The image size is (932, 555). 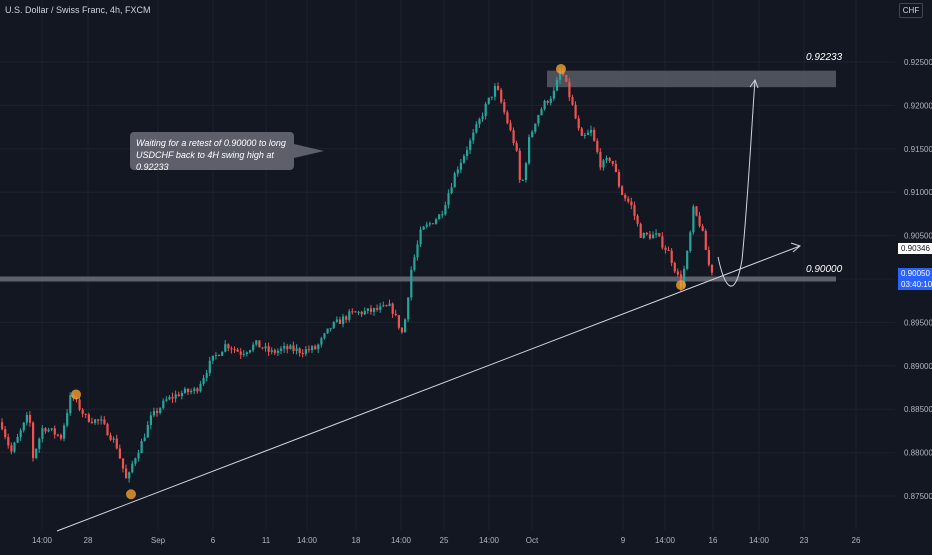 What do you see at coordinates (911, 10) in the screenshot?
I see `currency-button: CHF` at bounding box center [911, 10].